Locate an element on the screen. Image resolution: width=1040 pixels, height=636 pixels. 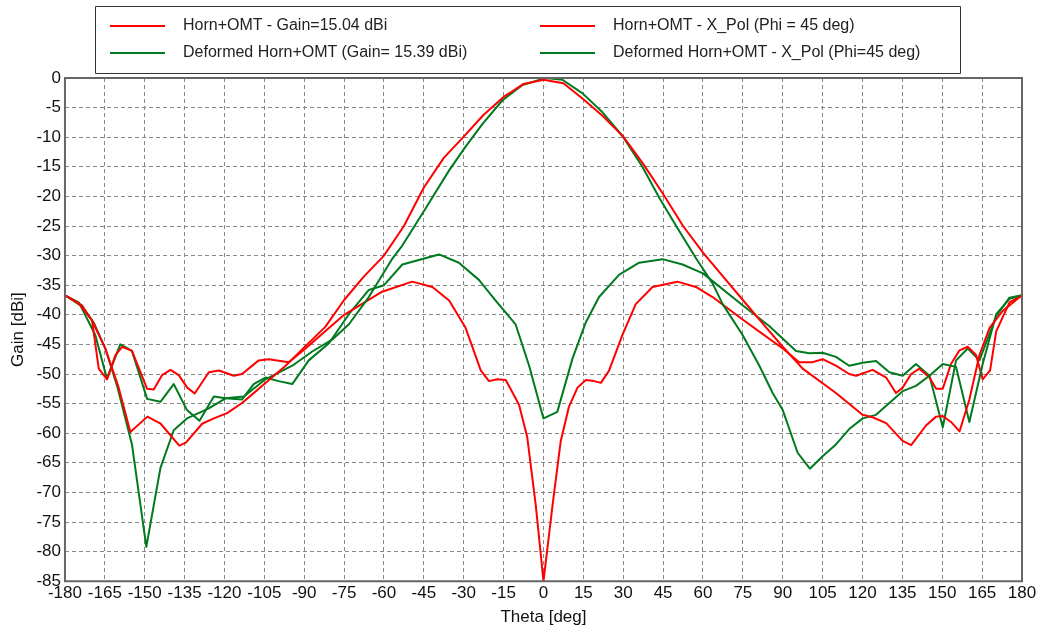
y-tick-label: 0 is located at coordinates (56, 77).